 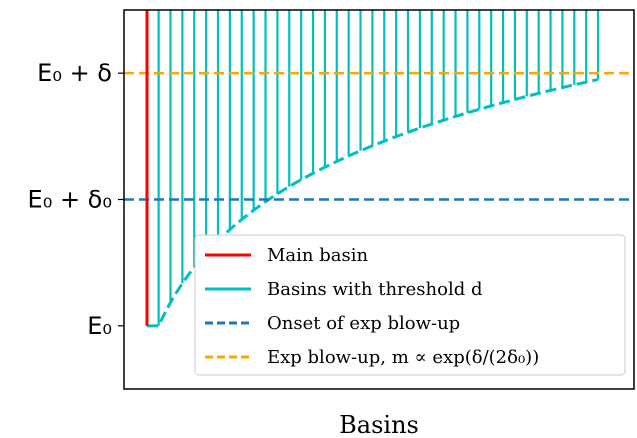 What do you see at coordinates (379, 424) in the screenshot?
I see `x-axis-label: Basins` at bounding box center [379, 424].